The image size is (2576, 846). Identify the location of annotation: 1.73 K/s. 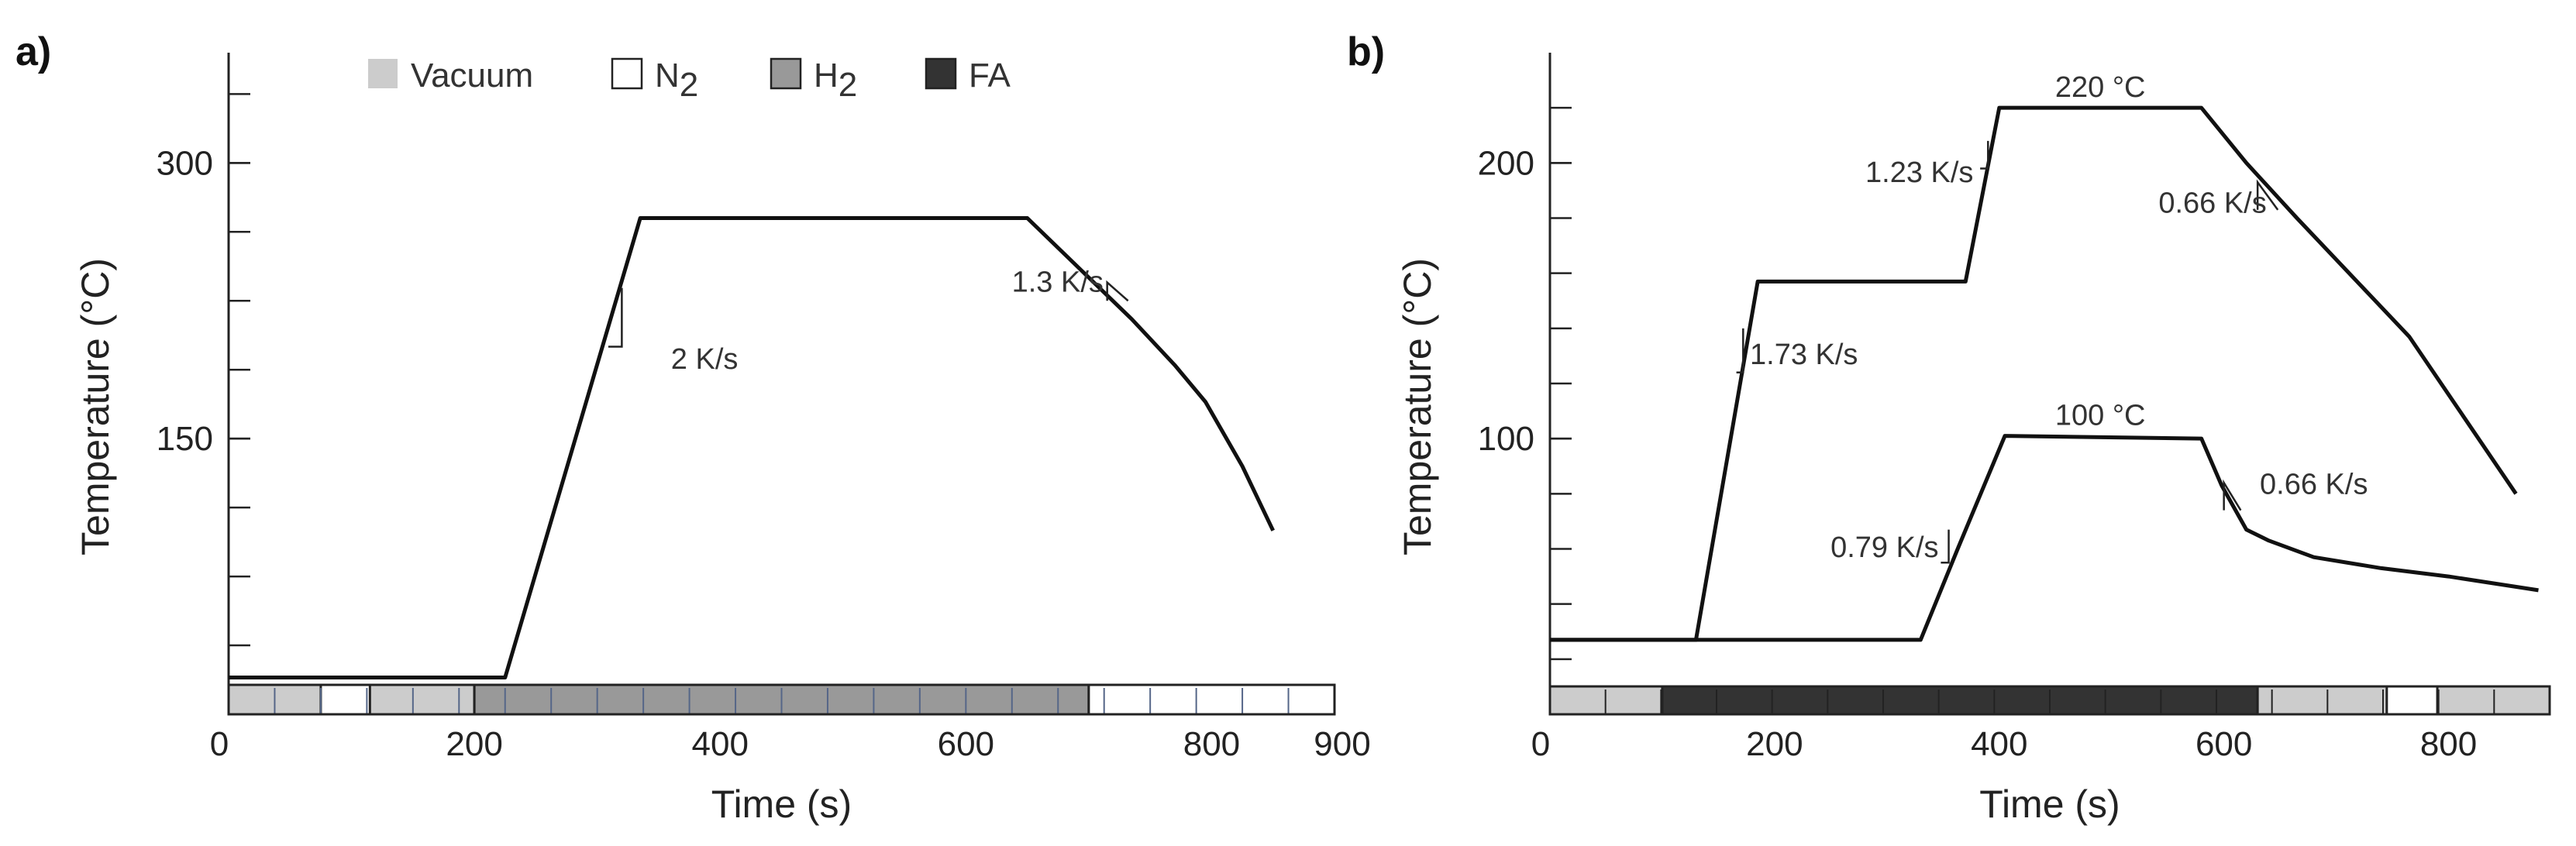
(1804, 355).